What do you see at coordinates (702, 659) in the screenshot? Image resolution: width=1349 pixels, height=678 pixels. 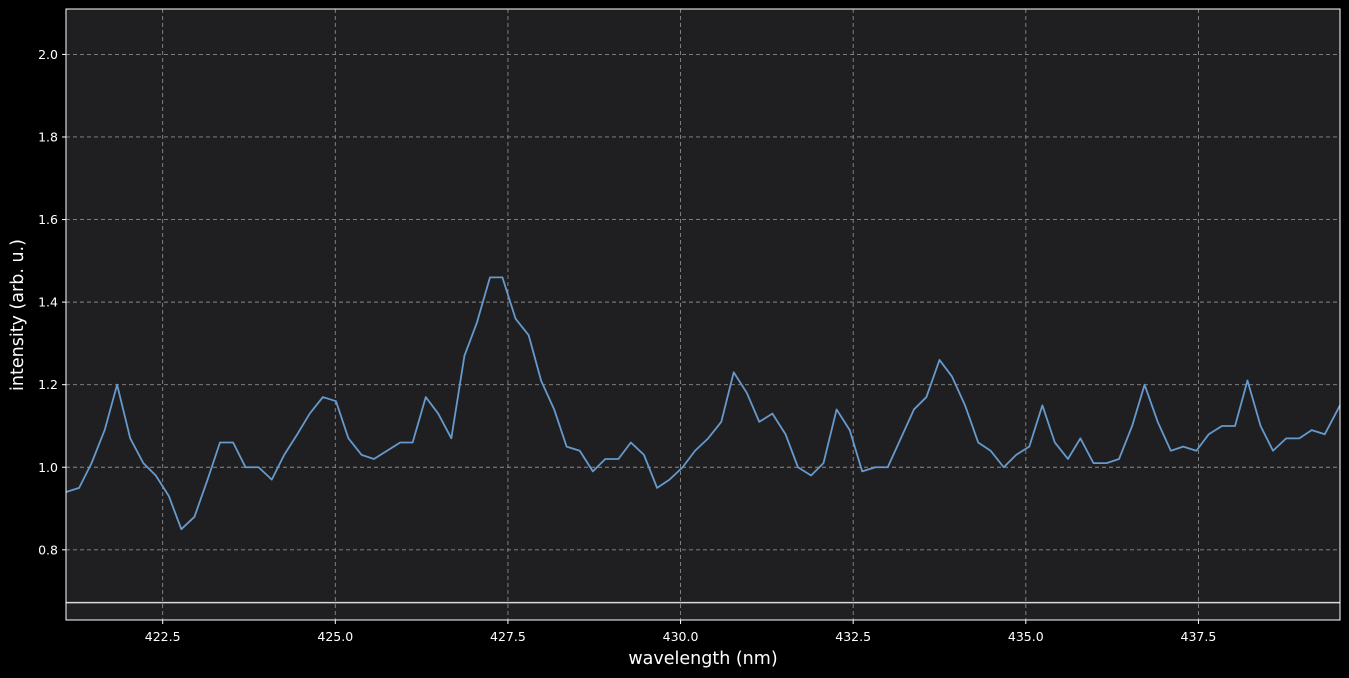 I see `x-axis-label: wavelength (nm)` at bounding box center [702, 659].